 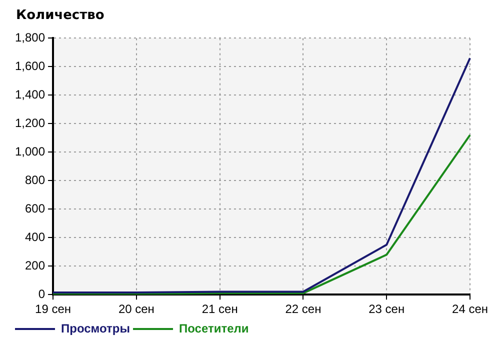 What do you see at coordinates (95, 328) in the screenshot?
I see `legend-label: Просмотры` at bounding box center [95, 328].